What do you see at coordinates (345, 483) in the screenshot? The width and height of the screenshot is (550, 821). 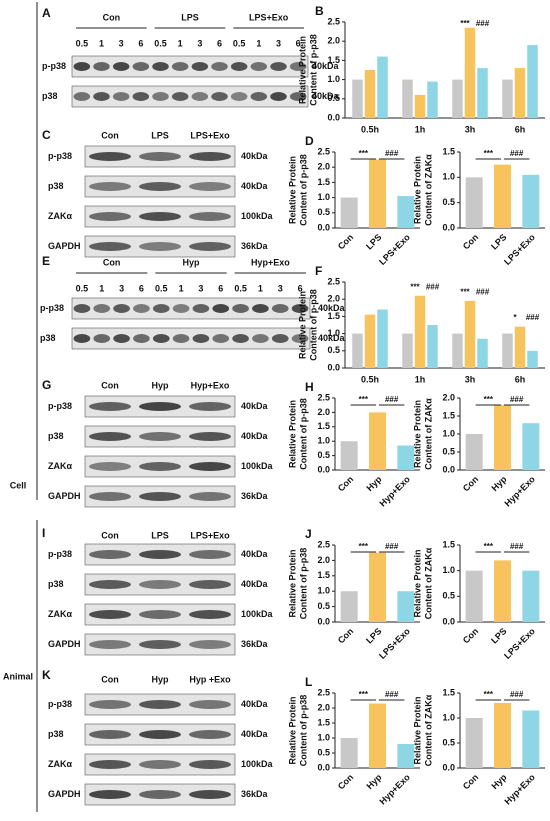 I see `x-tick-label: Con` at bounding box center [345, 483].